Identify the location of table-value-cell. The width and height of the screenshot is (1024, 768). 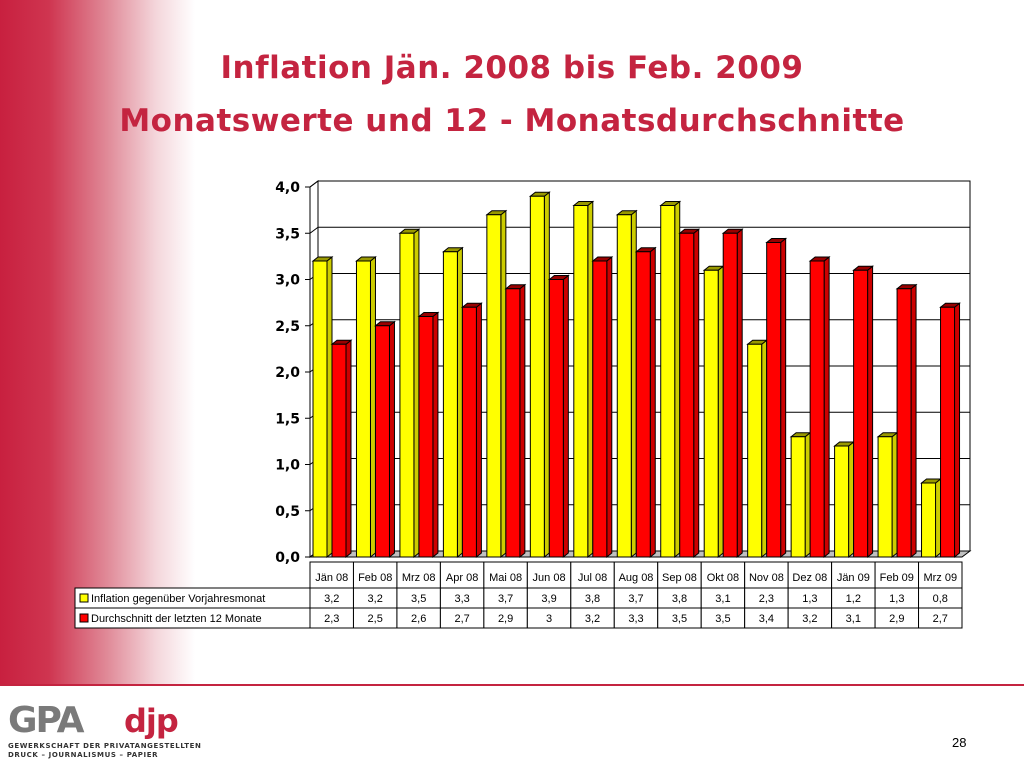
(940, 618).